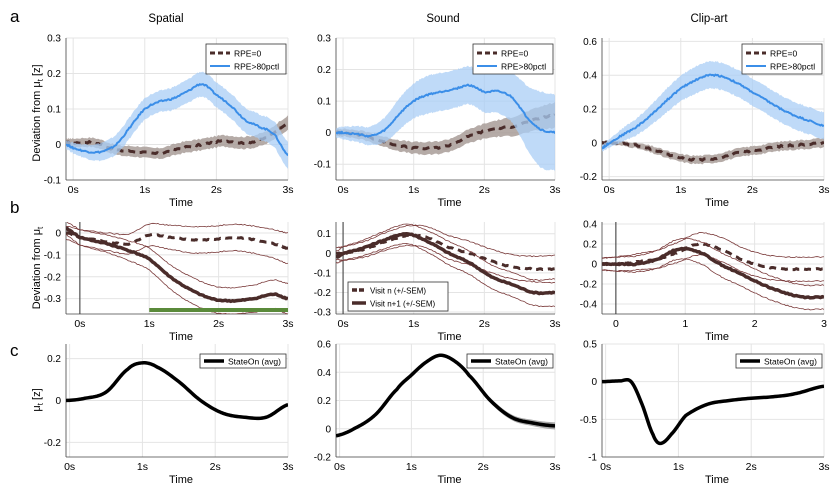 Image resolution: width=831 pixels, height=491 pixels. What do you see at coordinates (14, 350) in the screenshot?
I see `panel-label-c: c` at bounding box center [14, 350].